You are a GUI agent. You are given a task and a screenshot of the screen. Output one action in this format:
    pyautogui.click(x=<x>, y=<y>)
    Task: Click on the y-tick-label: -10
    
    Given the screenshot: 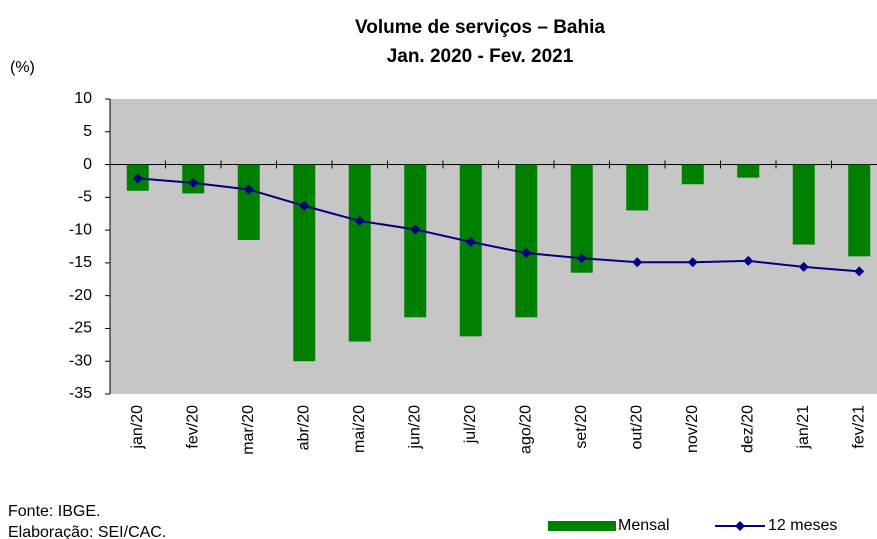 What is the action you would take?
    pyautogui.click(x=80, y=229)
    